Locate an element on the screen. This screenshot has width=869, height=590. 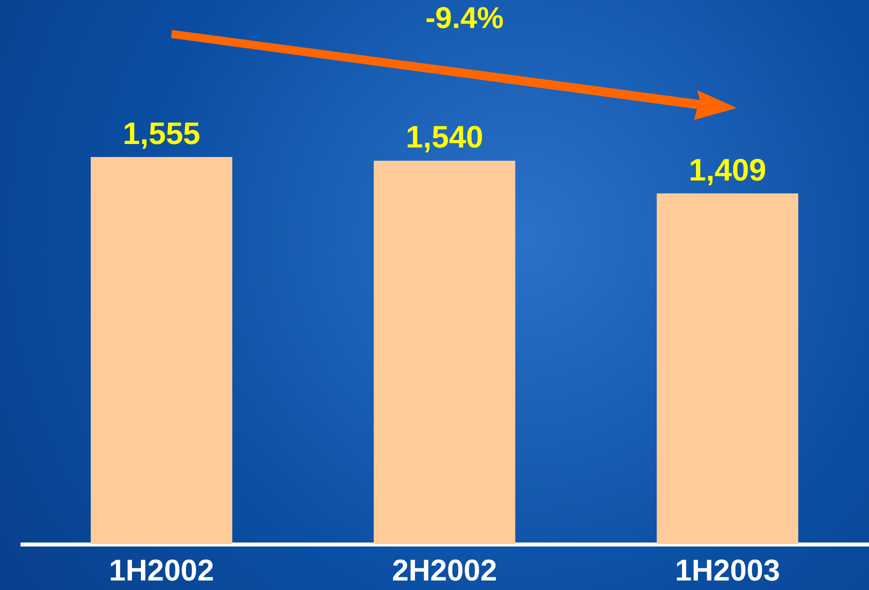
data-label: 1,540 is located at coordinates (445, 137).